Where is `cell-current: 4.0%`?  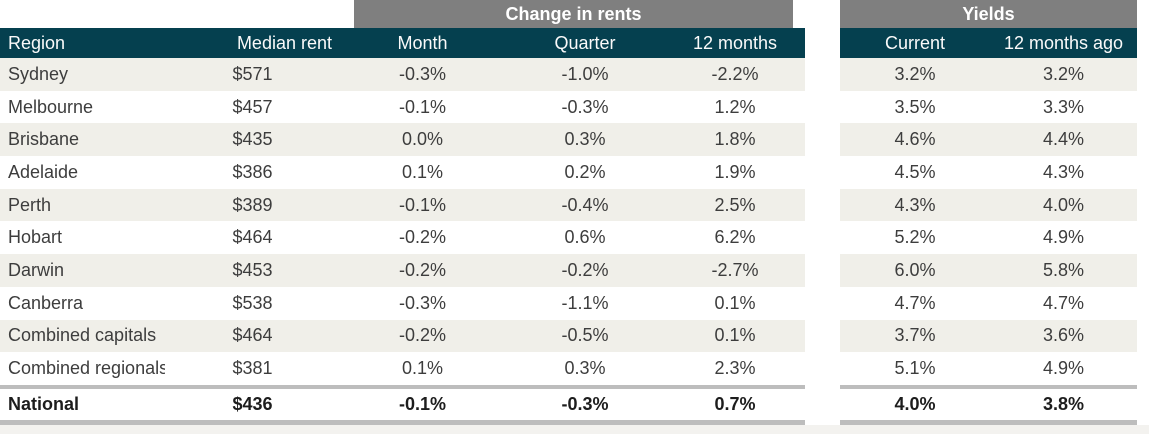 cell-current: 4.0% is located at coordinates (915, 403).